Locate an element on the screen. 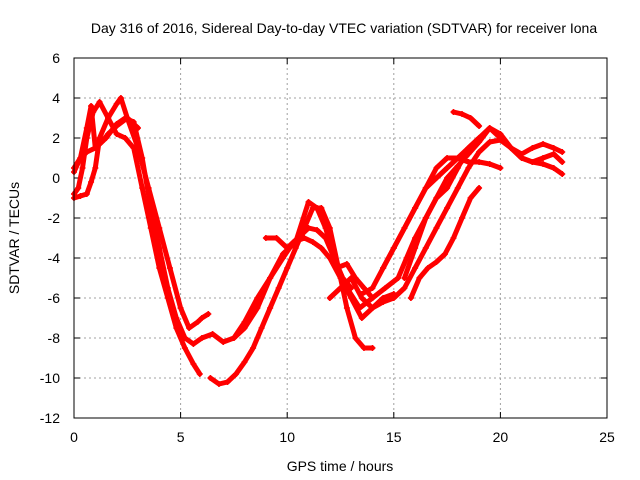 This screenshot has height=480, width=640. y-tick-label: -4 is located at coordinates (54, 258).